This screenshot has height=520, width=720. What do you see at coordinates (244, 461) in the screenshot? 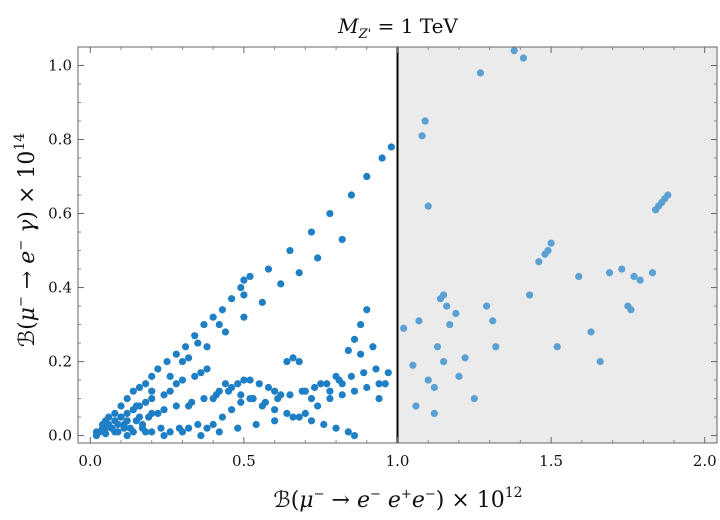
I see `x-tick-label: 0.5` at bounding box center [244, 461].